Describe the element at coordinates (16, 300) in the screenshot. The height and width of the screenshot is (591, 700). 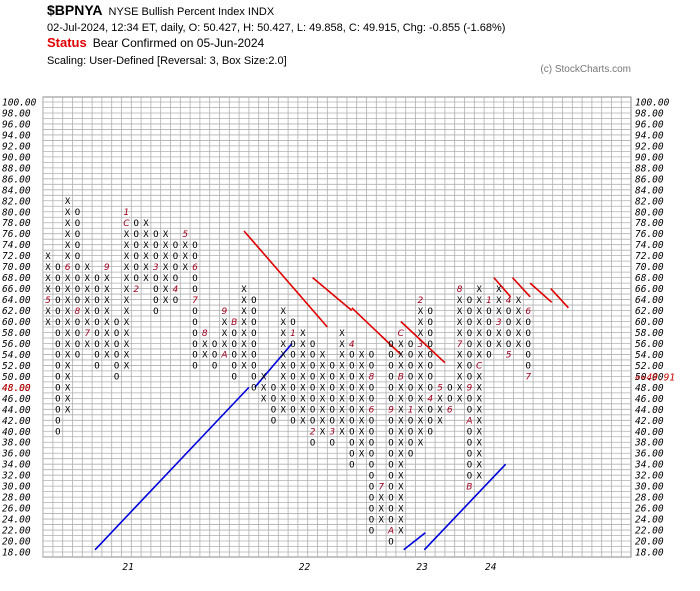
I see `y-tick-label-left: 64.00` at that location.